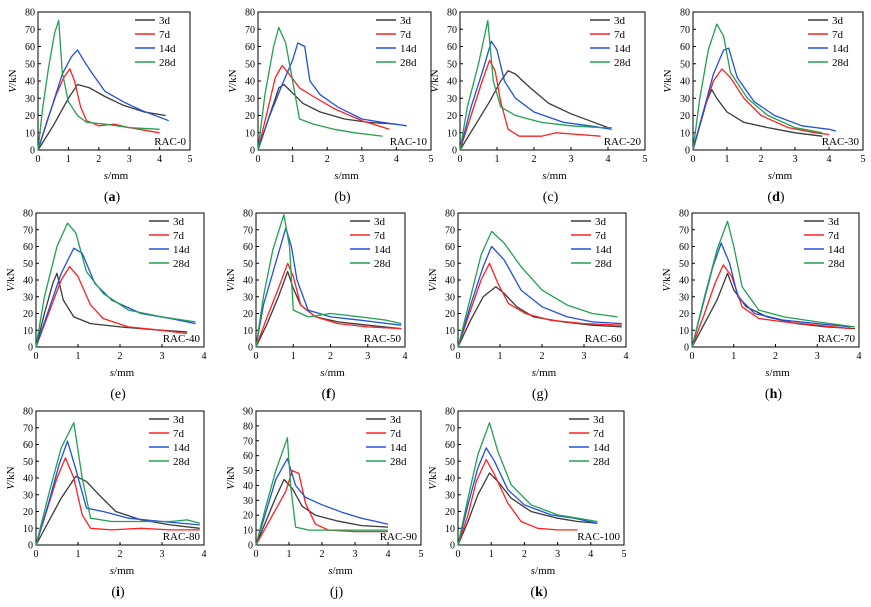  I want to click on series-line-7d, so click(98, 109).